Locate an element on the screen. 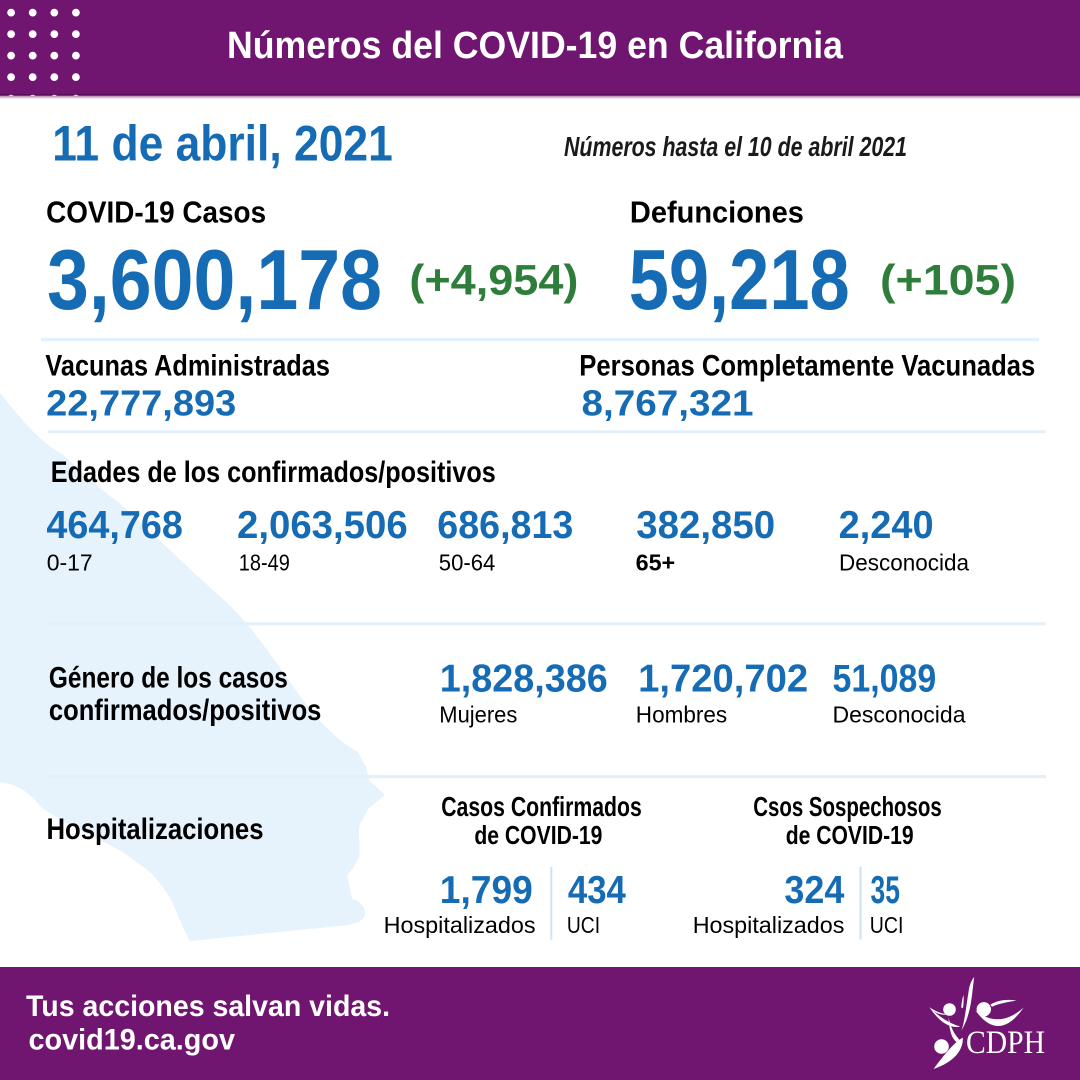 The image size is (1080, 1080). svg-text: Hombres is located at coordinates (681, 715).